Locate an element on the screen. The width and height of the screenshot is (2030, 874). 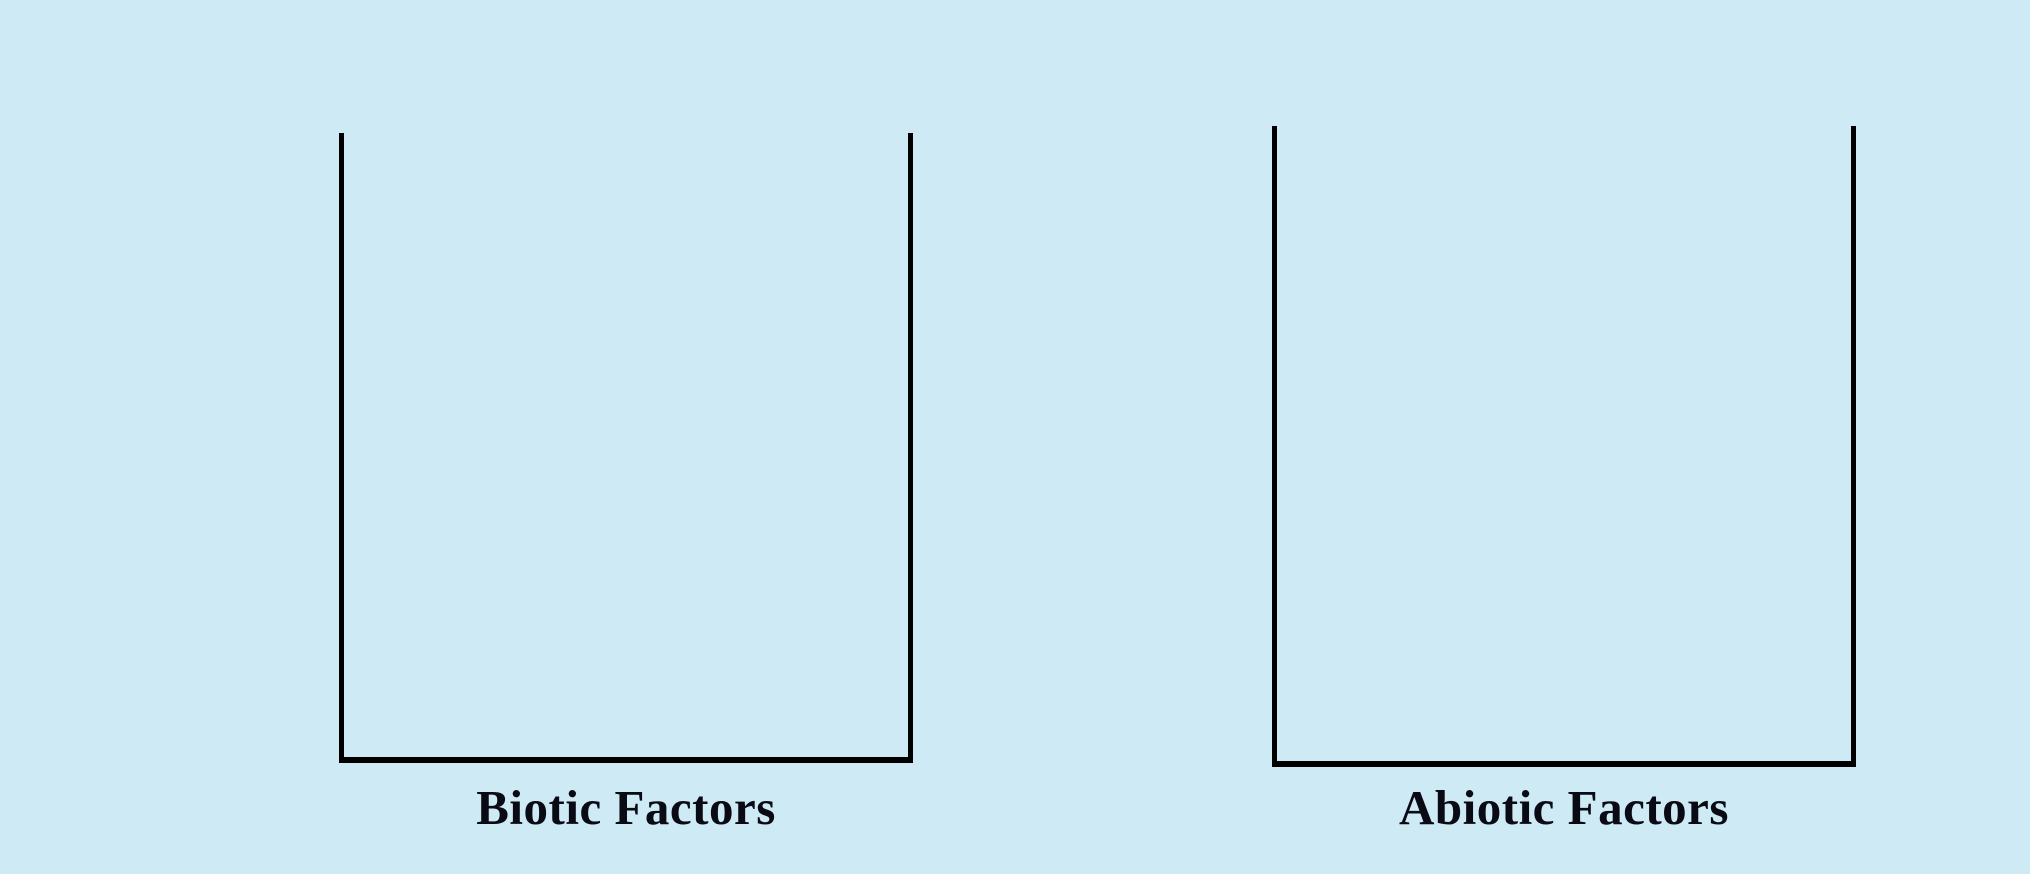
abiotic-factors-label: Abiotic Factors is located at coordinates (1564, 807).